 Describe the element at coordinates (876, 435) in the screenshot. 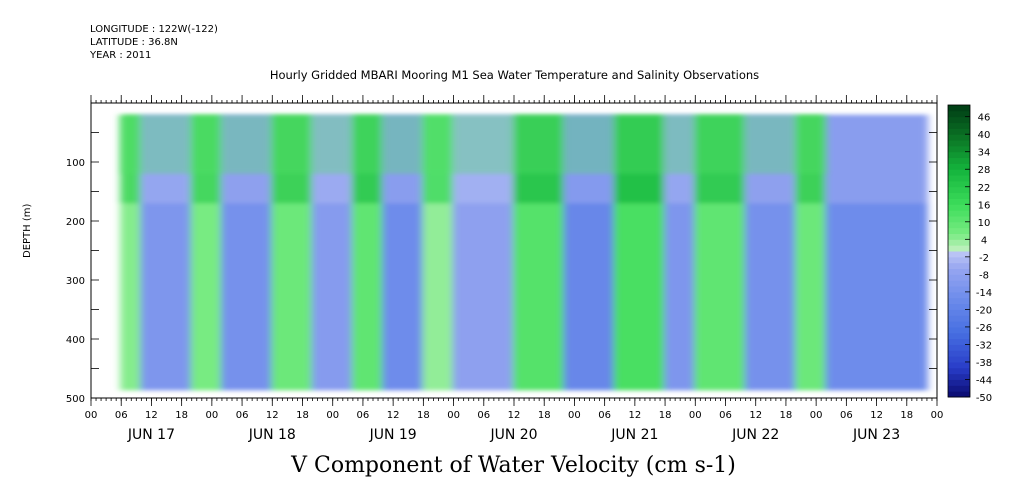

I see `date-label: JUN 23` at that location.